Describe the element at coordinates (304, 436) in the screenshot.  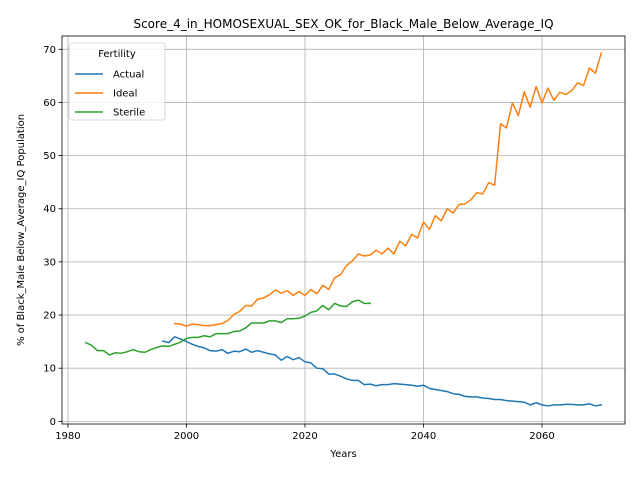
I see `x-tick-label: 2020` at that location.